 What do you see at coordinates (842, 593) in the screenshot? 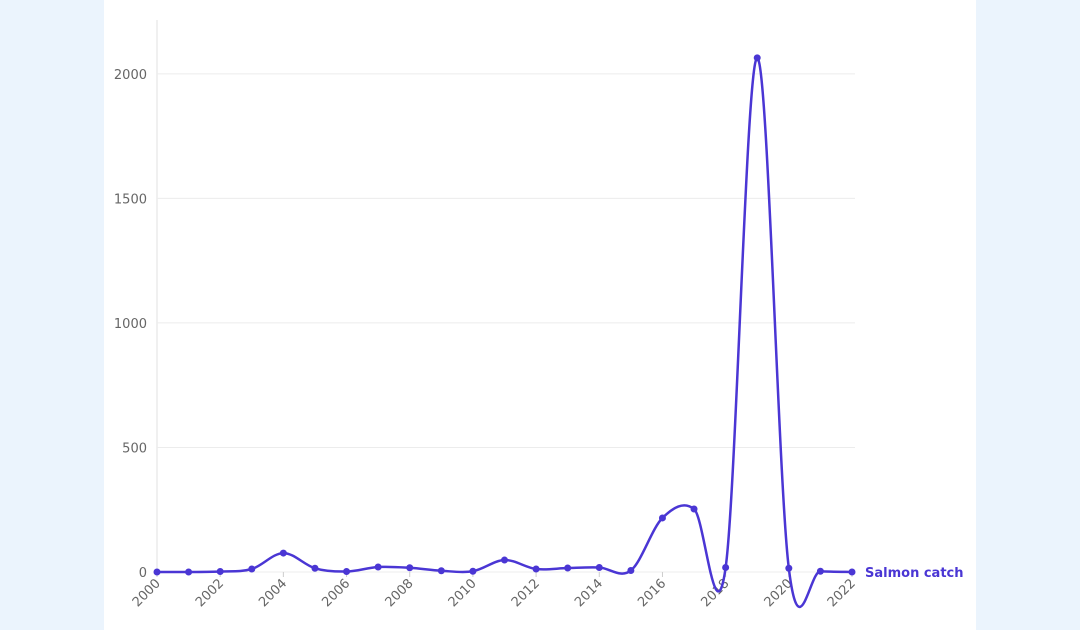
I see `x-tick-label: 2022` at bounding box center [842, 593].